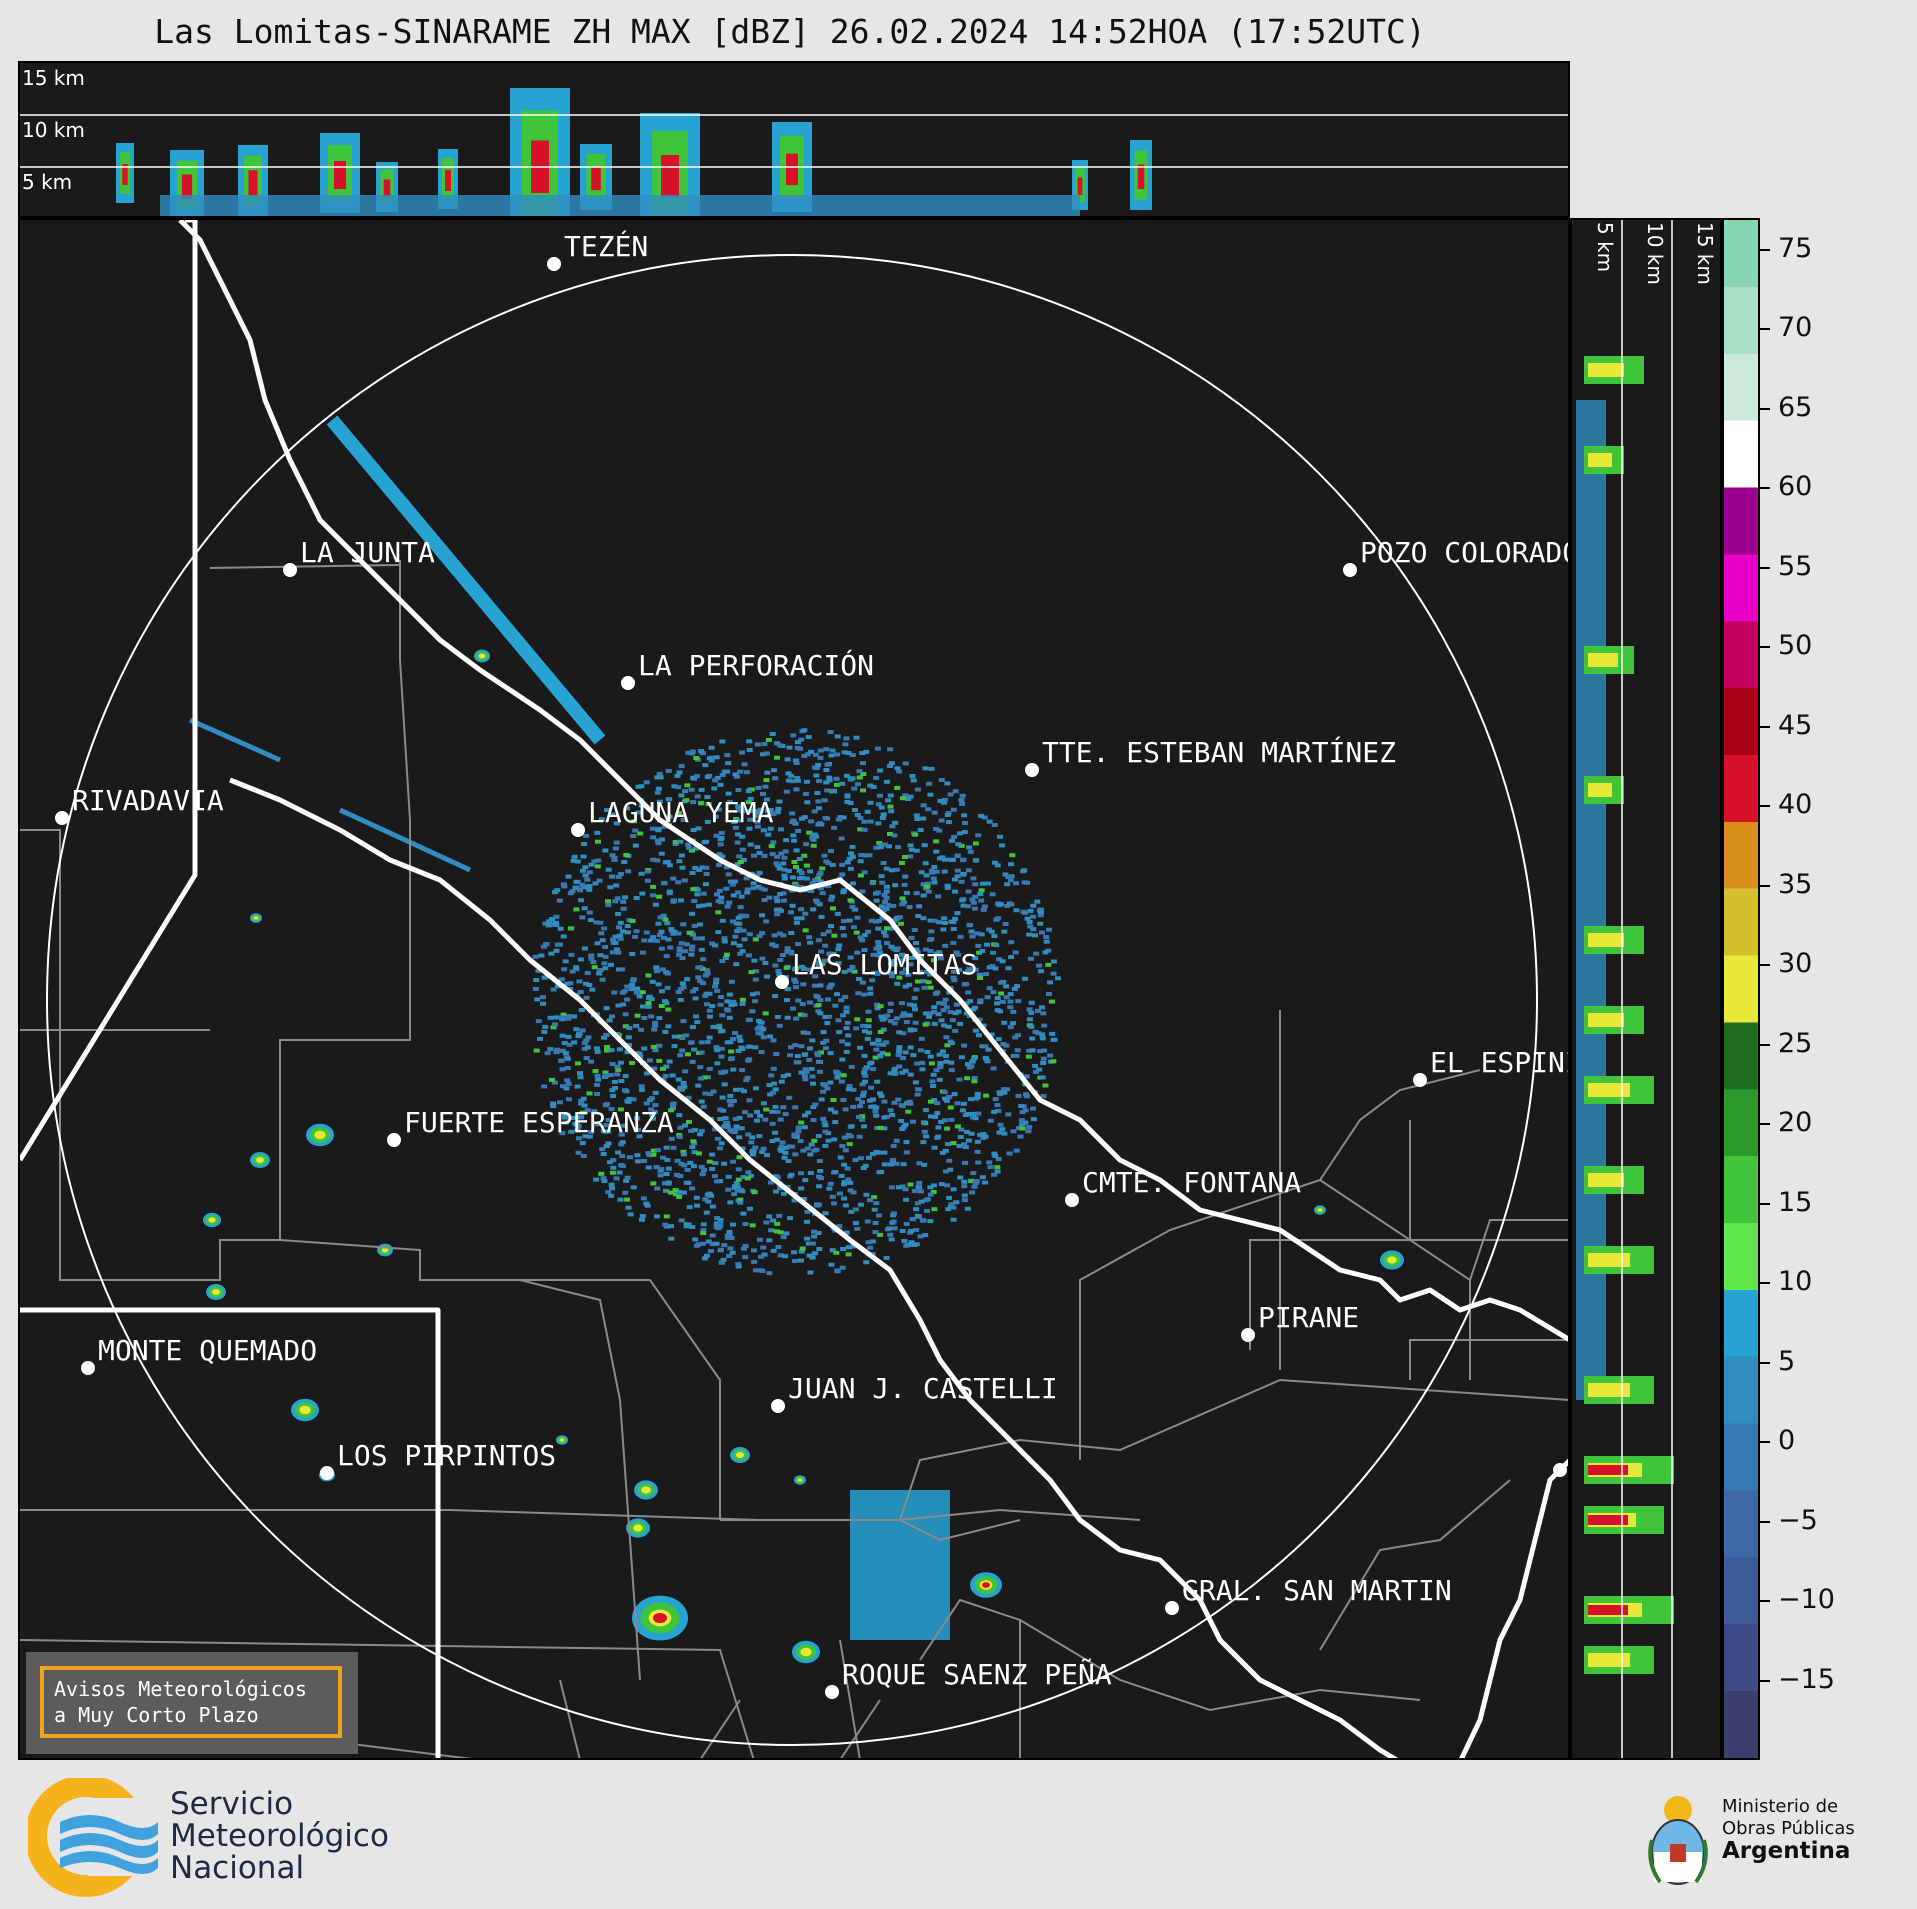 The width and height of the screenshot is (1917, 1909). I want to click on avisos-notice-frame: Avisos Meteorológicos a Muy Corto Plazo, so click(191, 1702).